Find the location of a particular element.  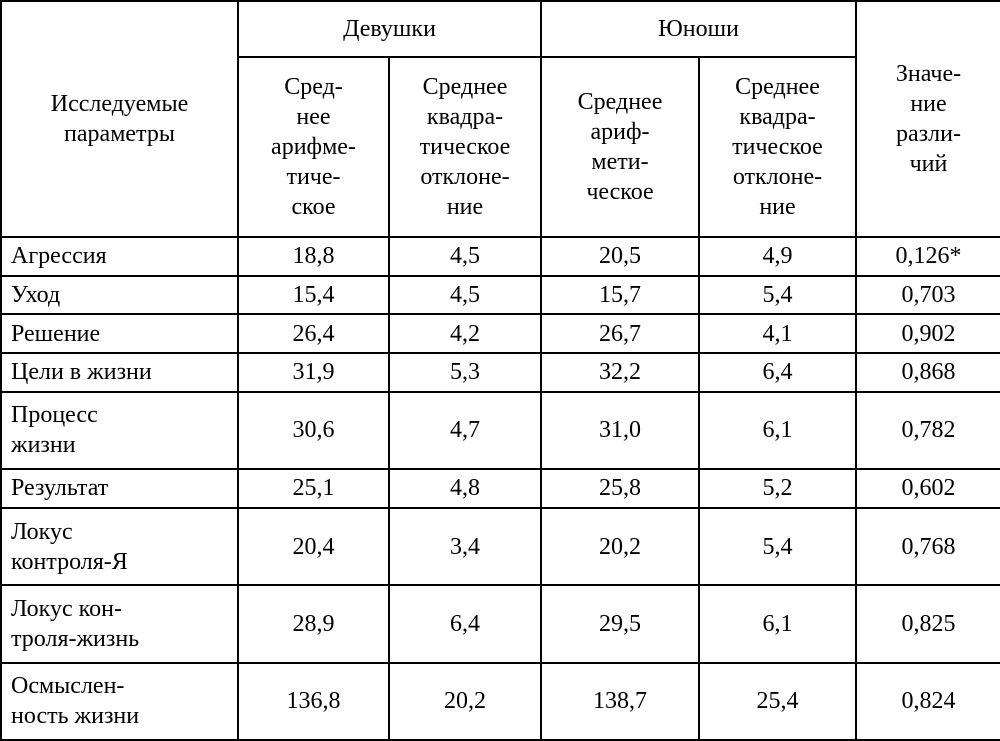

value-cell: 5,3 is located at coordinates (465, 372).